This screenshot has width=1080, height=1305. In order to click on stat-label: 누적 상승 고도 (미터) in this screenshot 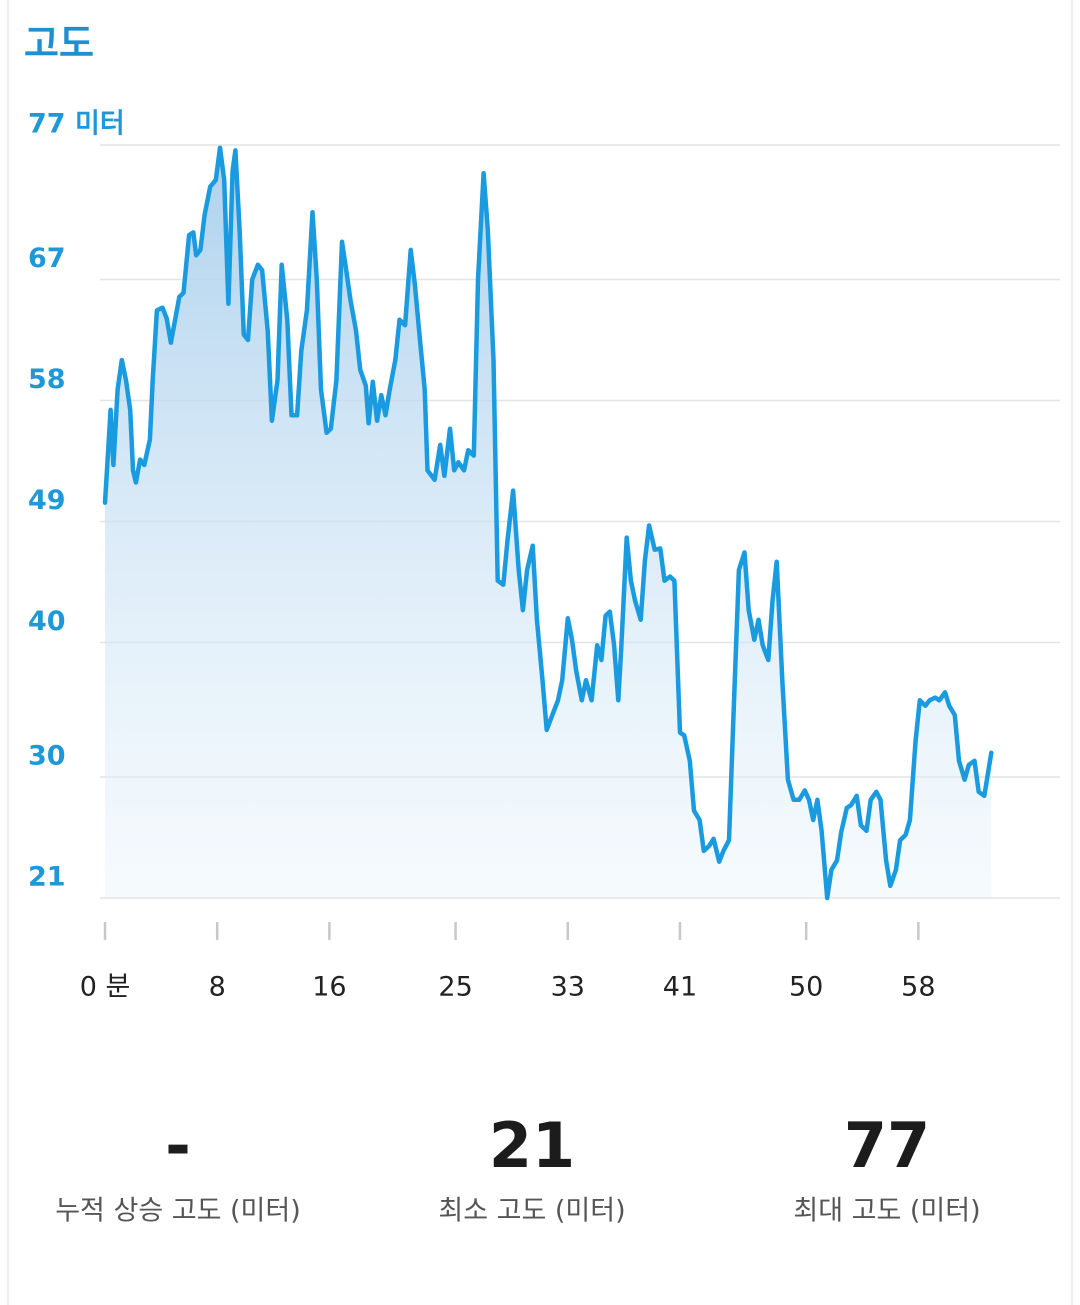, I will do `click(178, 1211)`.